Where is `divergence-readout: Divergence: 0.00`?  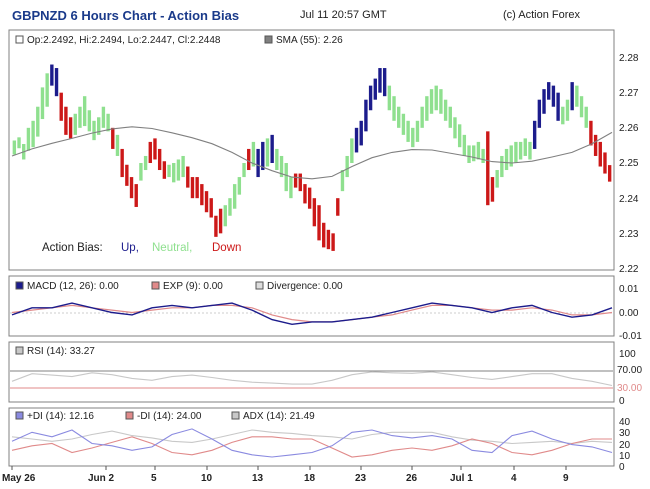 divergence-readout: Divergence: 0.00 is located at coordinates (305, 286).